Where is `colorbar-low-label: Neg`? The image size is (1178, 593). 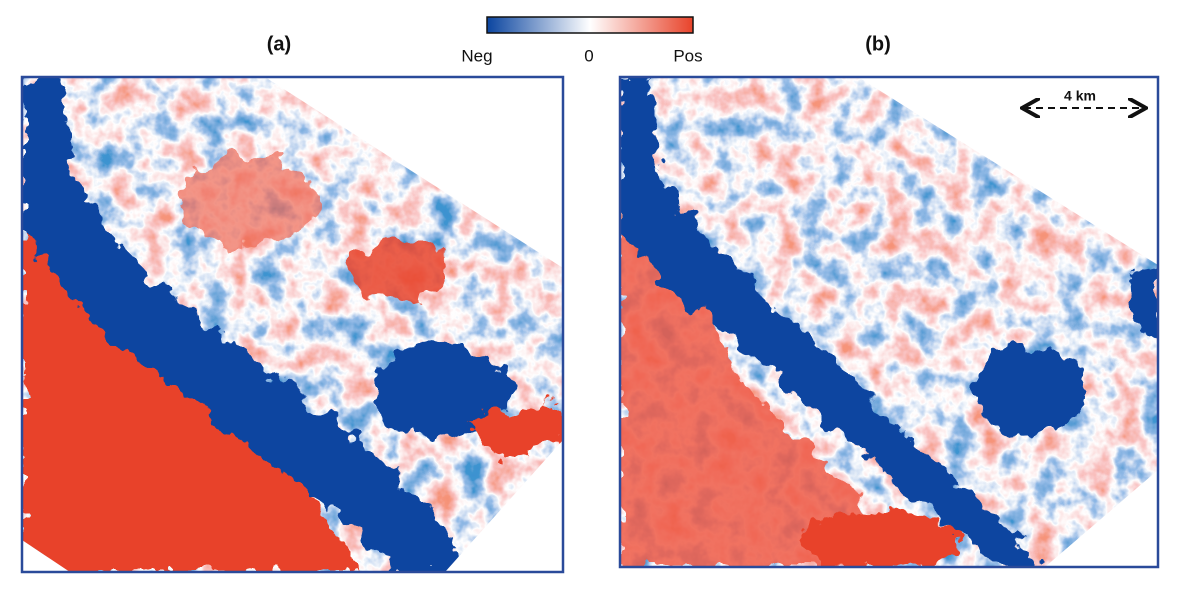 colorbar-low-label: Neg is located at coordinates (476, 55).